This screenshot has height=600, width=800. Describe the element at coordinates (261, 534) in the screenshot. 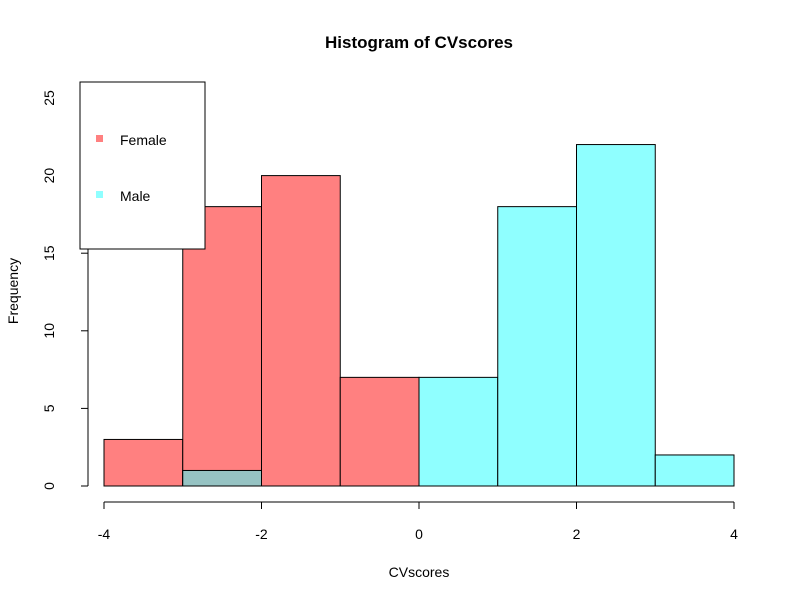

I see `x-tick-label-1: -2` at that location.